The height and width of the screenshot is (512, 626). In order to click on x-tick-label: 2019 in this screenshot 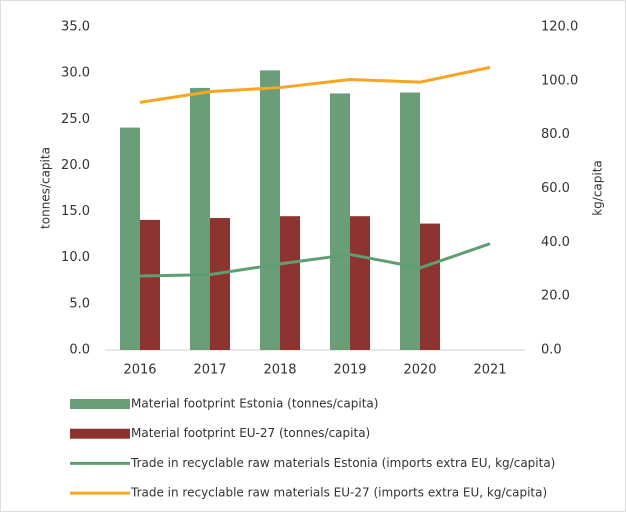, I will do `click(349, 370)`.